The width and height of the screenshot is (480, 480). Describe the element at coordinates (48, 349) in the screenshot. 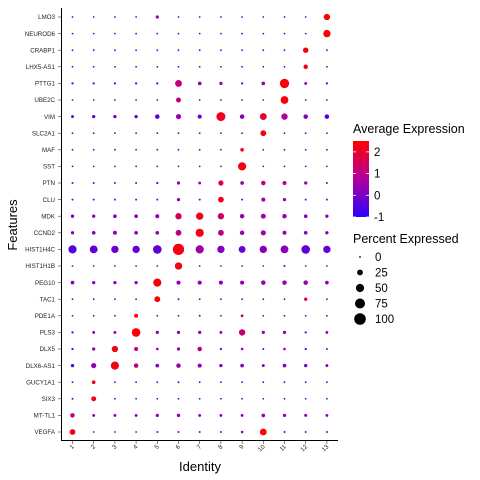

I see `y-tick-label: DLX5` at that location.